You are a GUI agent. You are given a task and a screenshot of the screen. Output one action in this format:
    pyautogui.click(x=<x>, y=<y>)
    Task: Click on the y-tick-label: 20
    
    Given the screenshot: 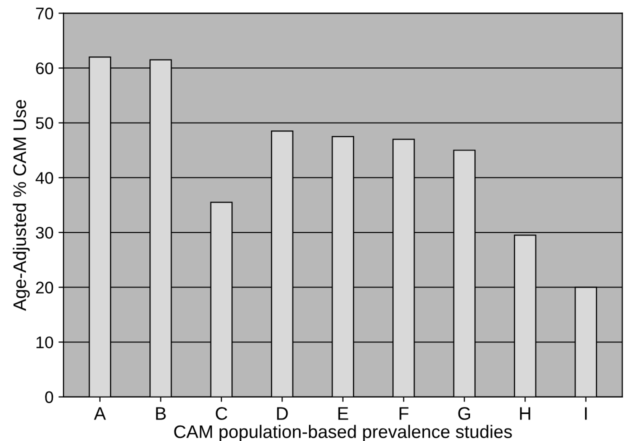 What is the action you would take?
    pyautogui.click(x=45, y=288)
    